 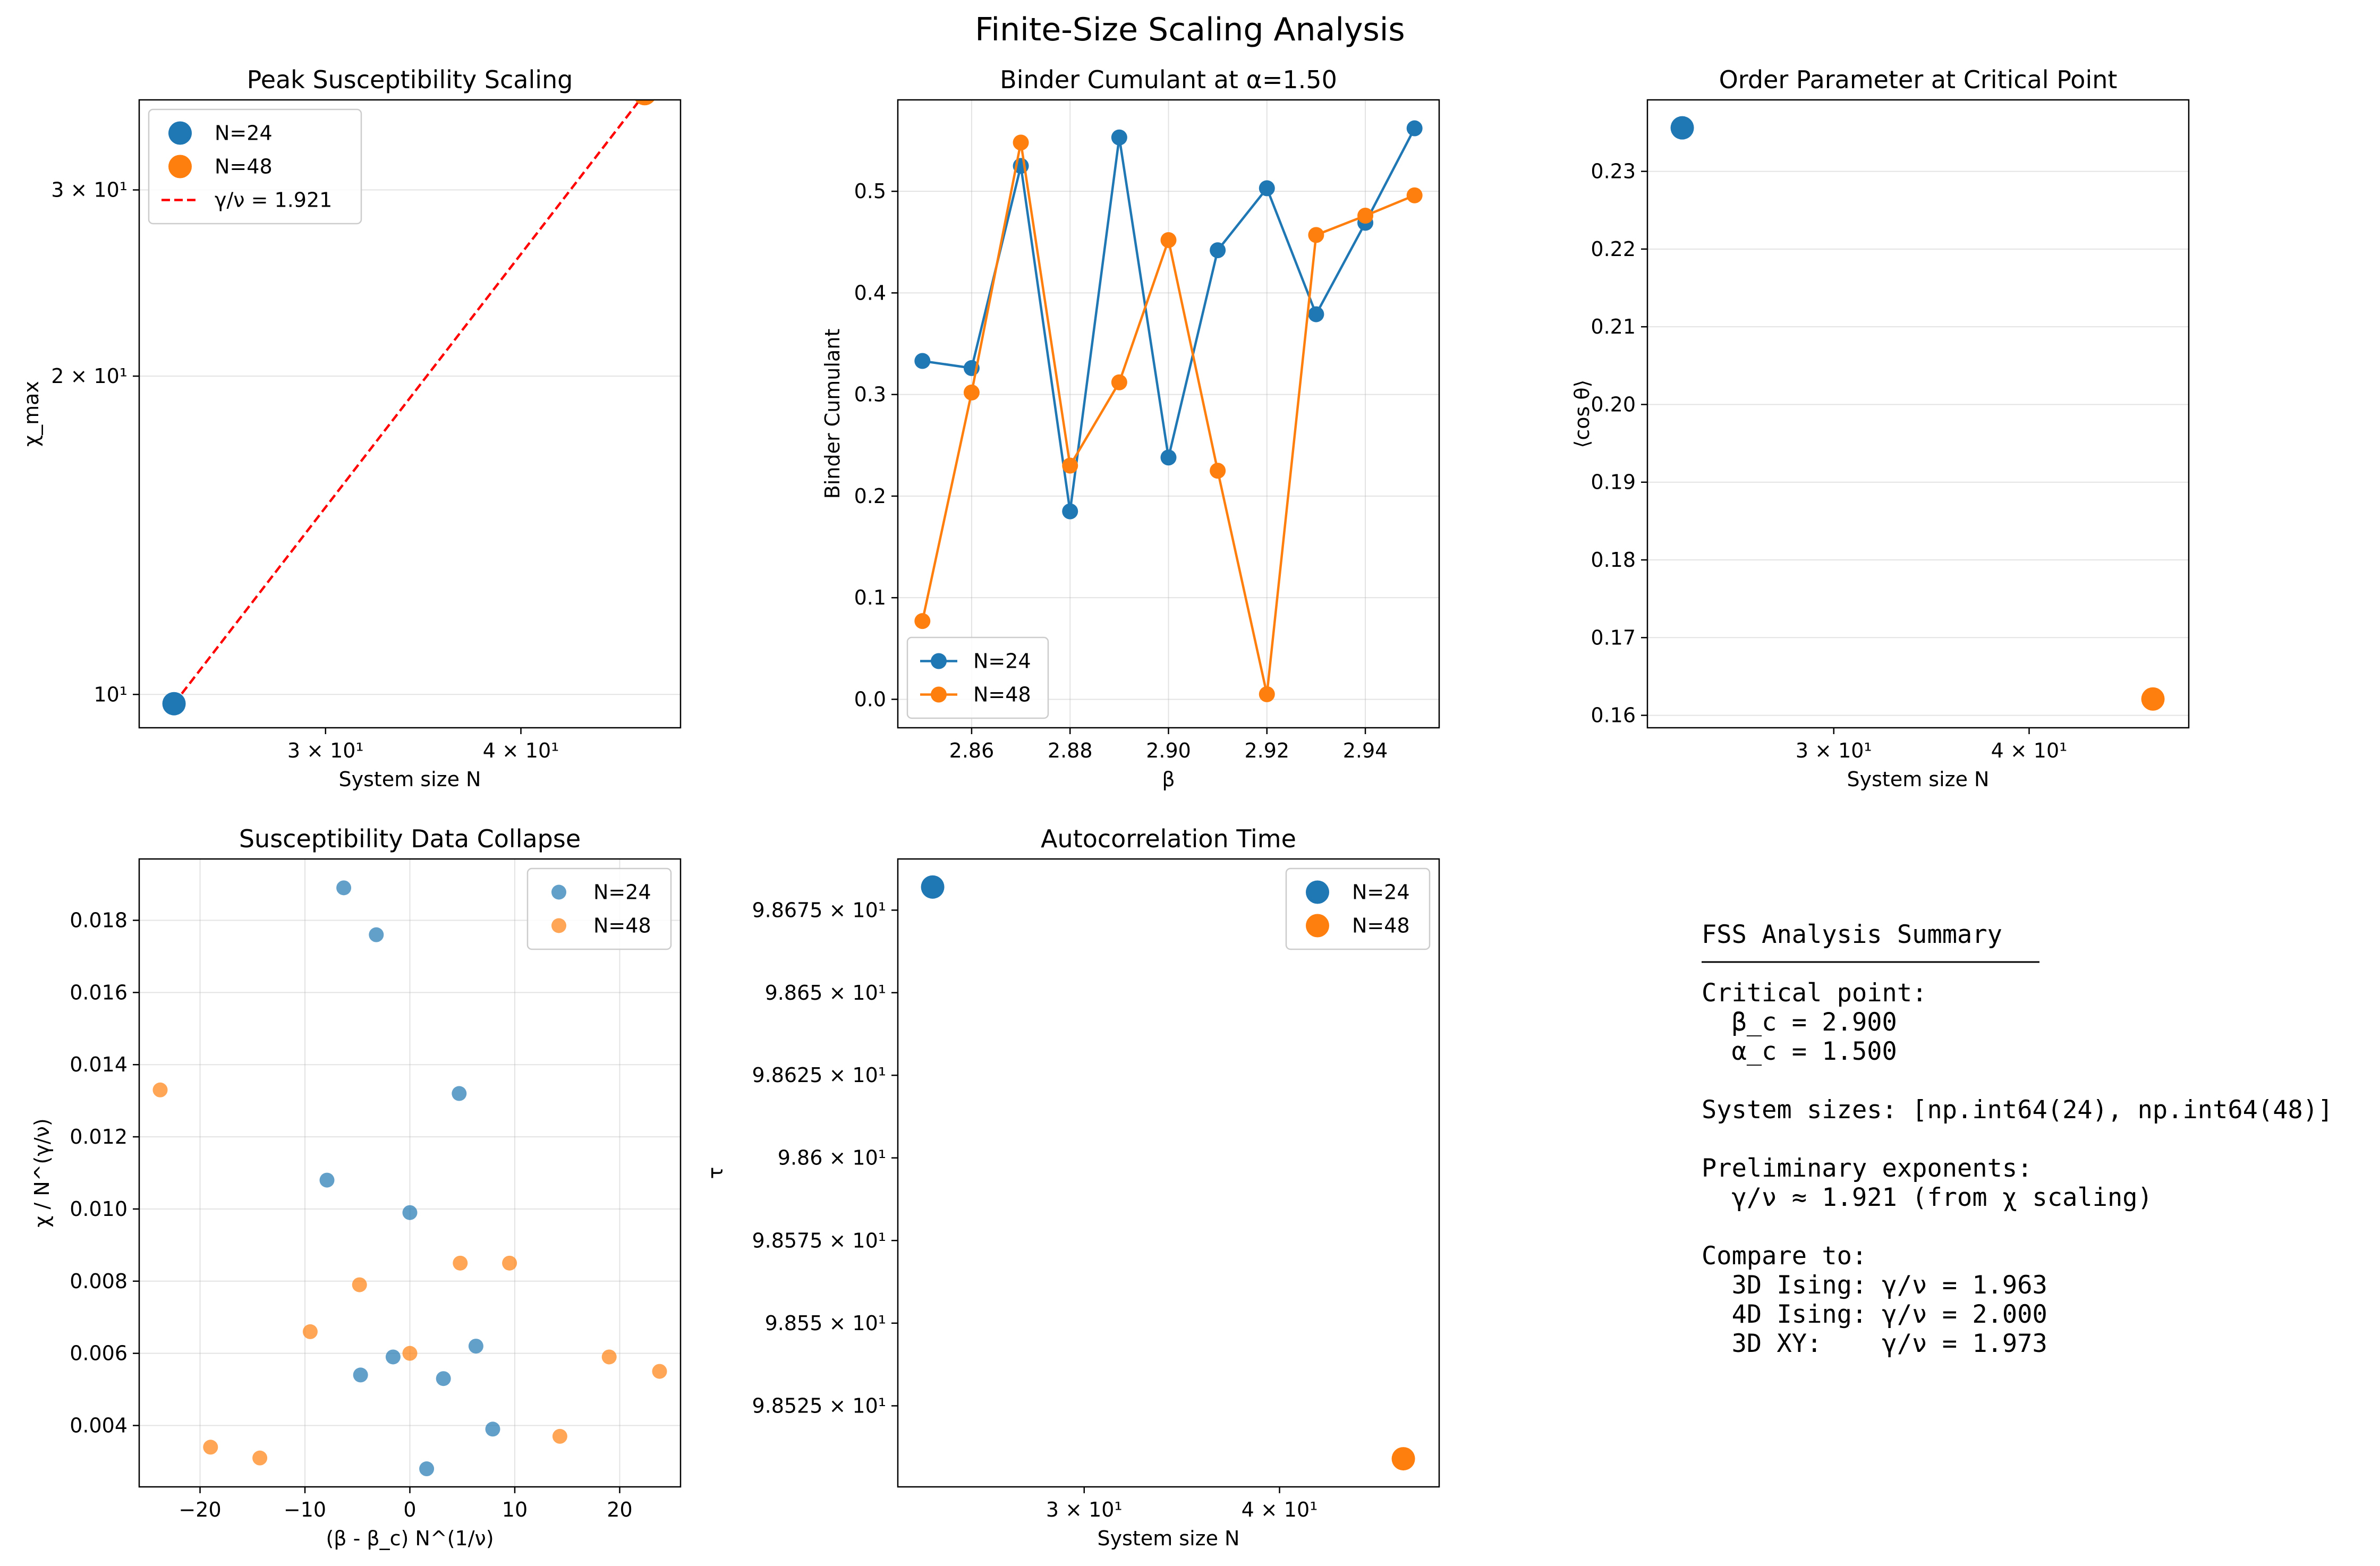 What do you see at coordinates (971, 750) in the screenshot?
I see `x-tick-label: 2.86` at bounding box center [971, 750].